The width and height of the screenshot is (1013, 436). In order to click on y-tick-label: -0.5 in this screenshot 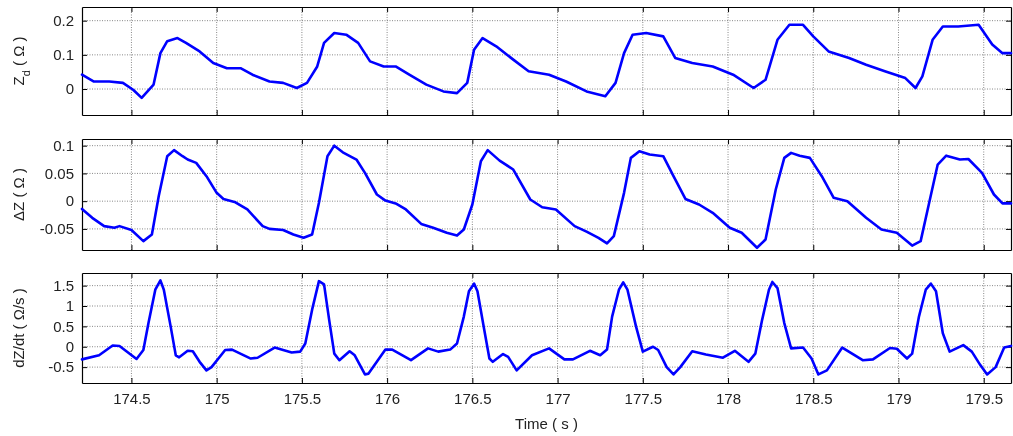, I will do `click(61, 367)`.